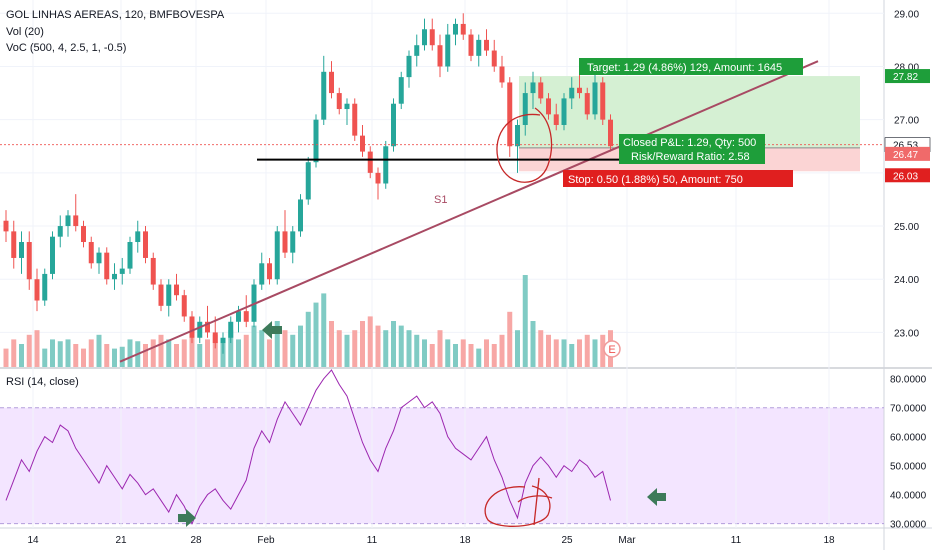 This screenshot has width=932, height=550. Describe the element at coordinates (535, 501) in the screenshot. I see `cross-annotation-rsi` at that location.